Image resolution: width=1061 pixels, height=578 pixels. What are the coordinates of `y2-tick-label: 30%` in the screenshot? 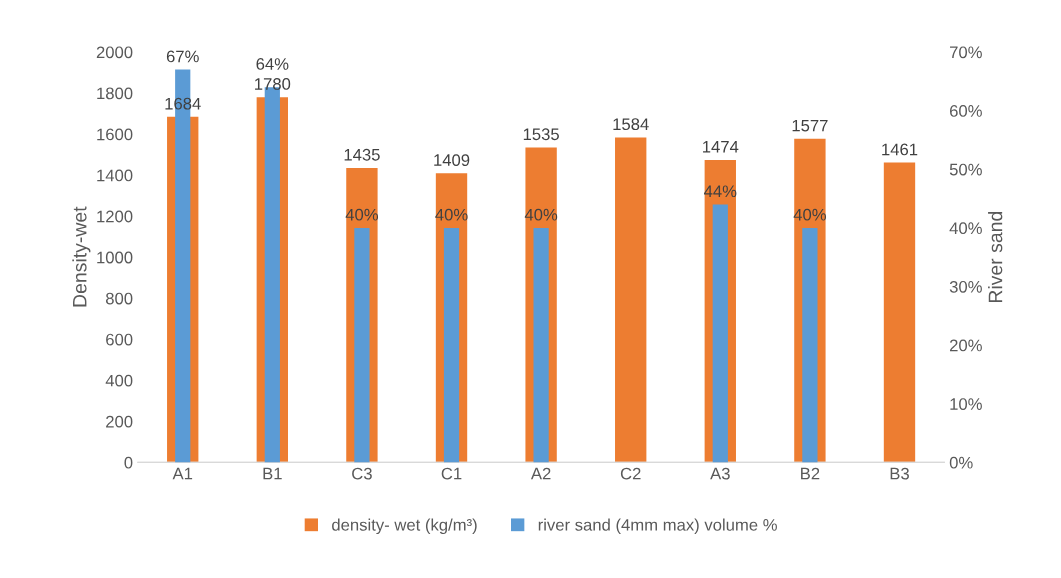 It's located at (965, 286).